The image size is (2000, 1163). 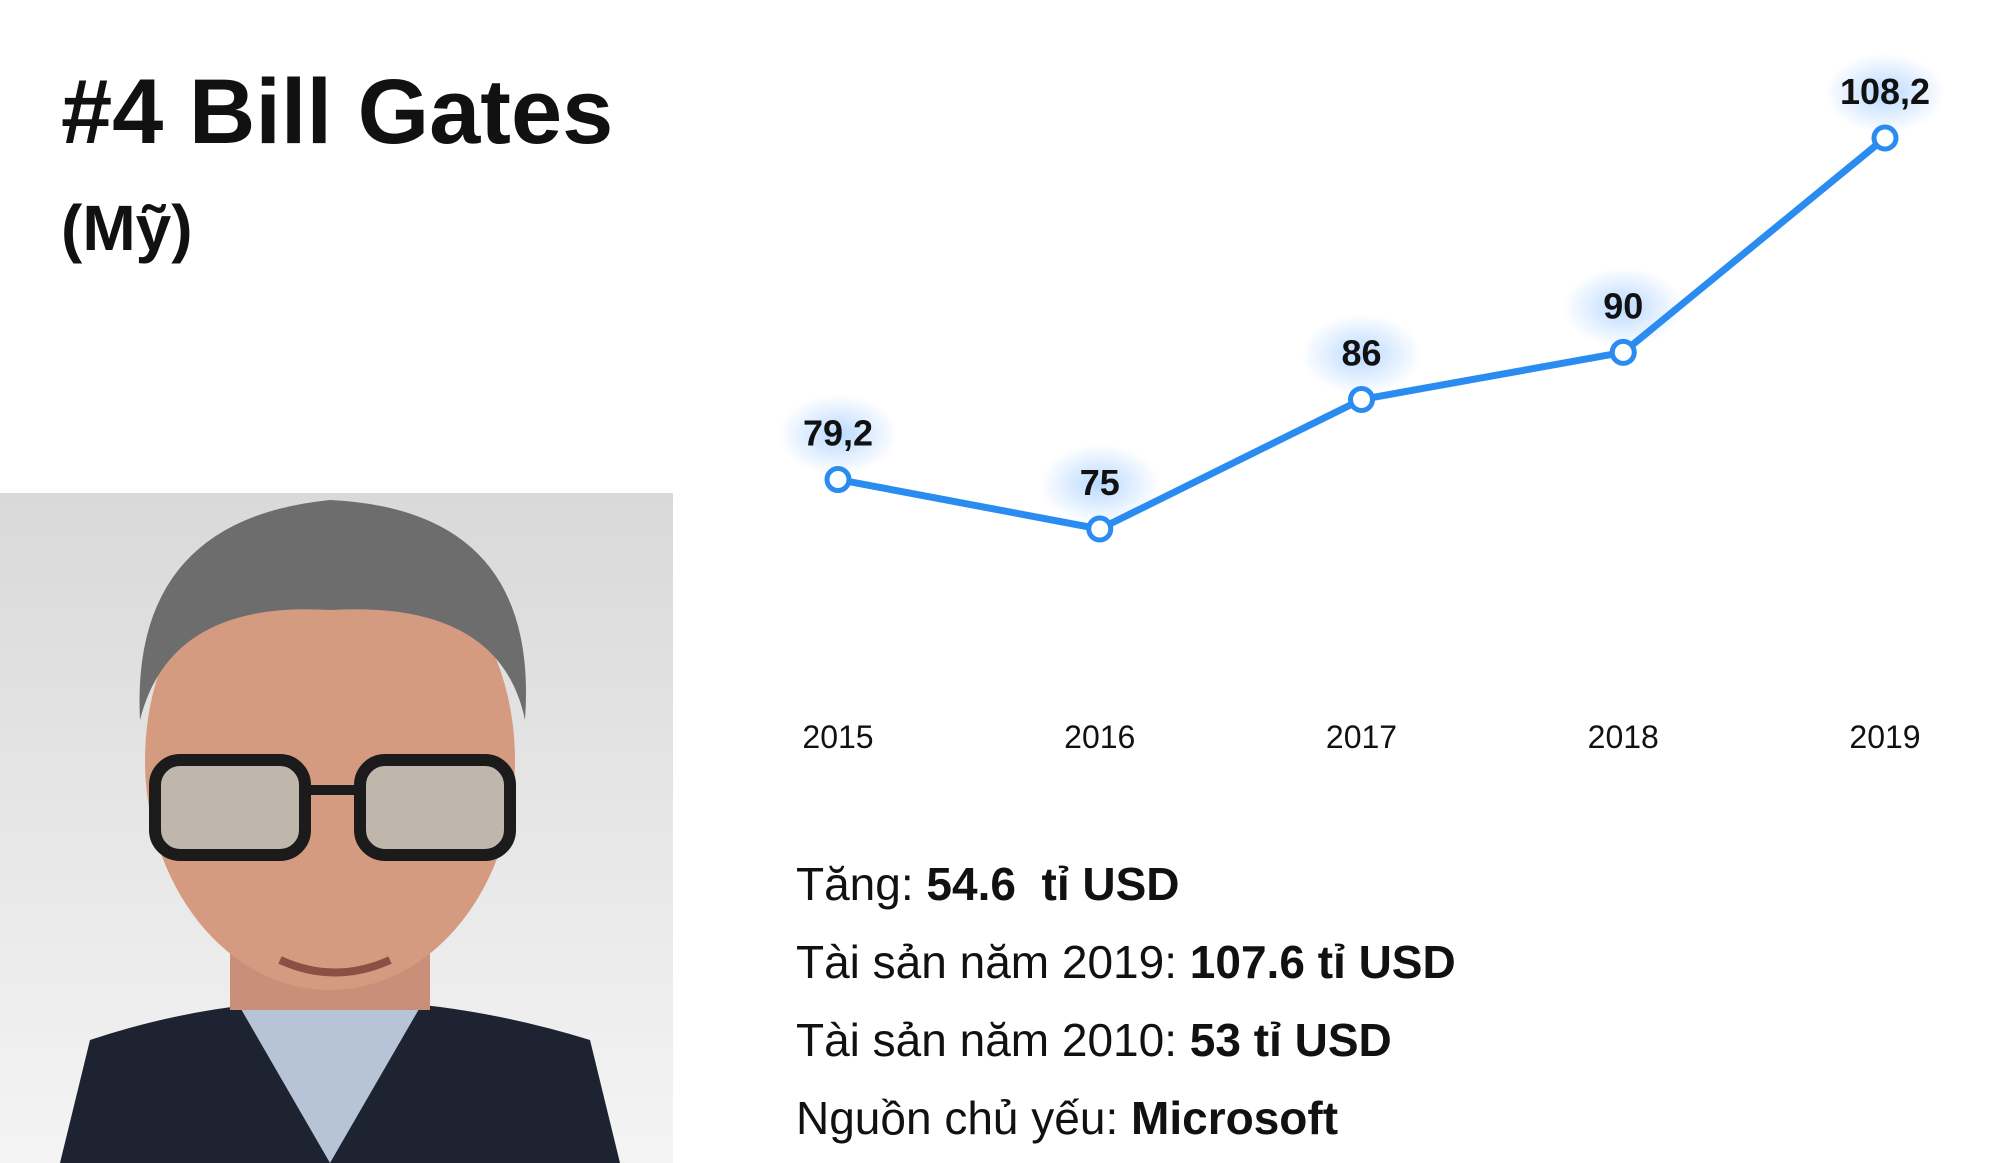 What do you see at coordinates (1126, 1118) in the screenshot?
I see `stat-row: Nguồn chủ yếu: Microsoft` at bounding box center [1126, 1118].